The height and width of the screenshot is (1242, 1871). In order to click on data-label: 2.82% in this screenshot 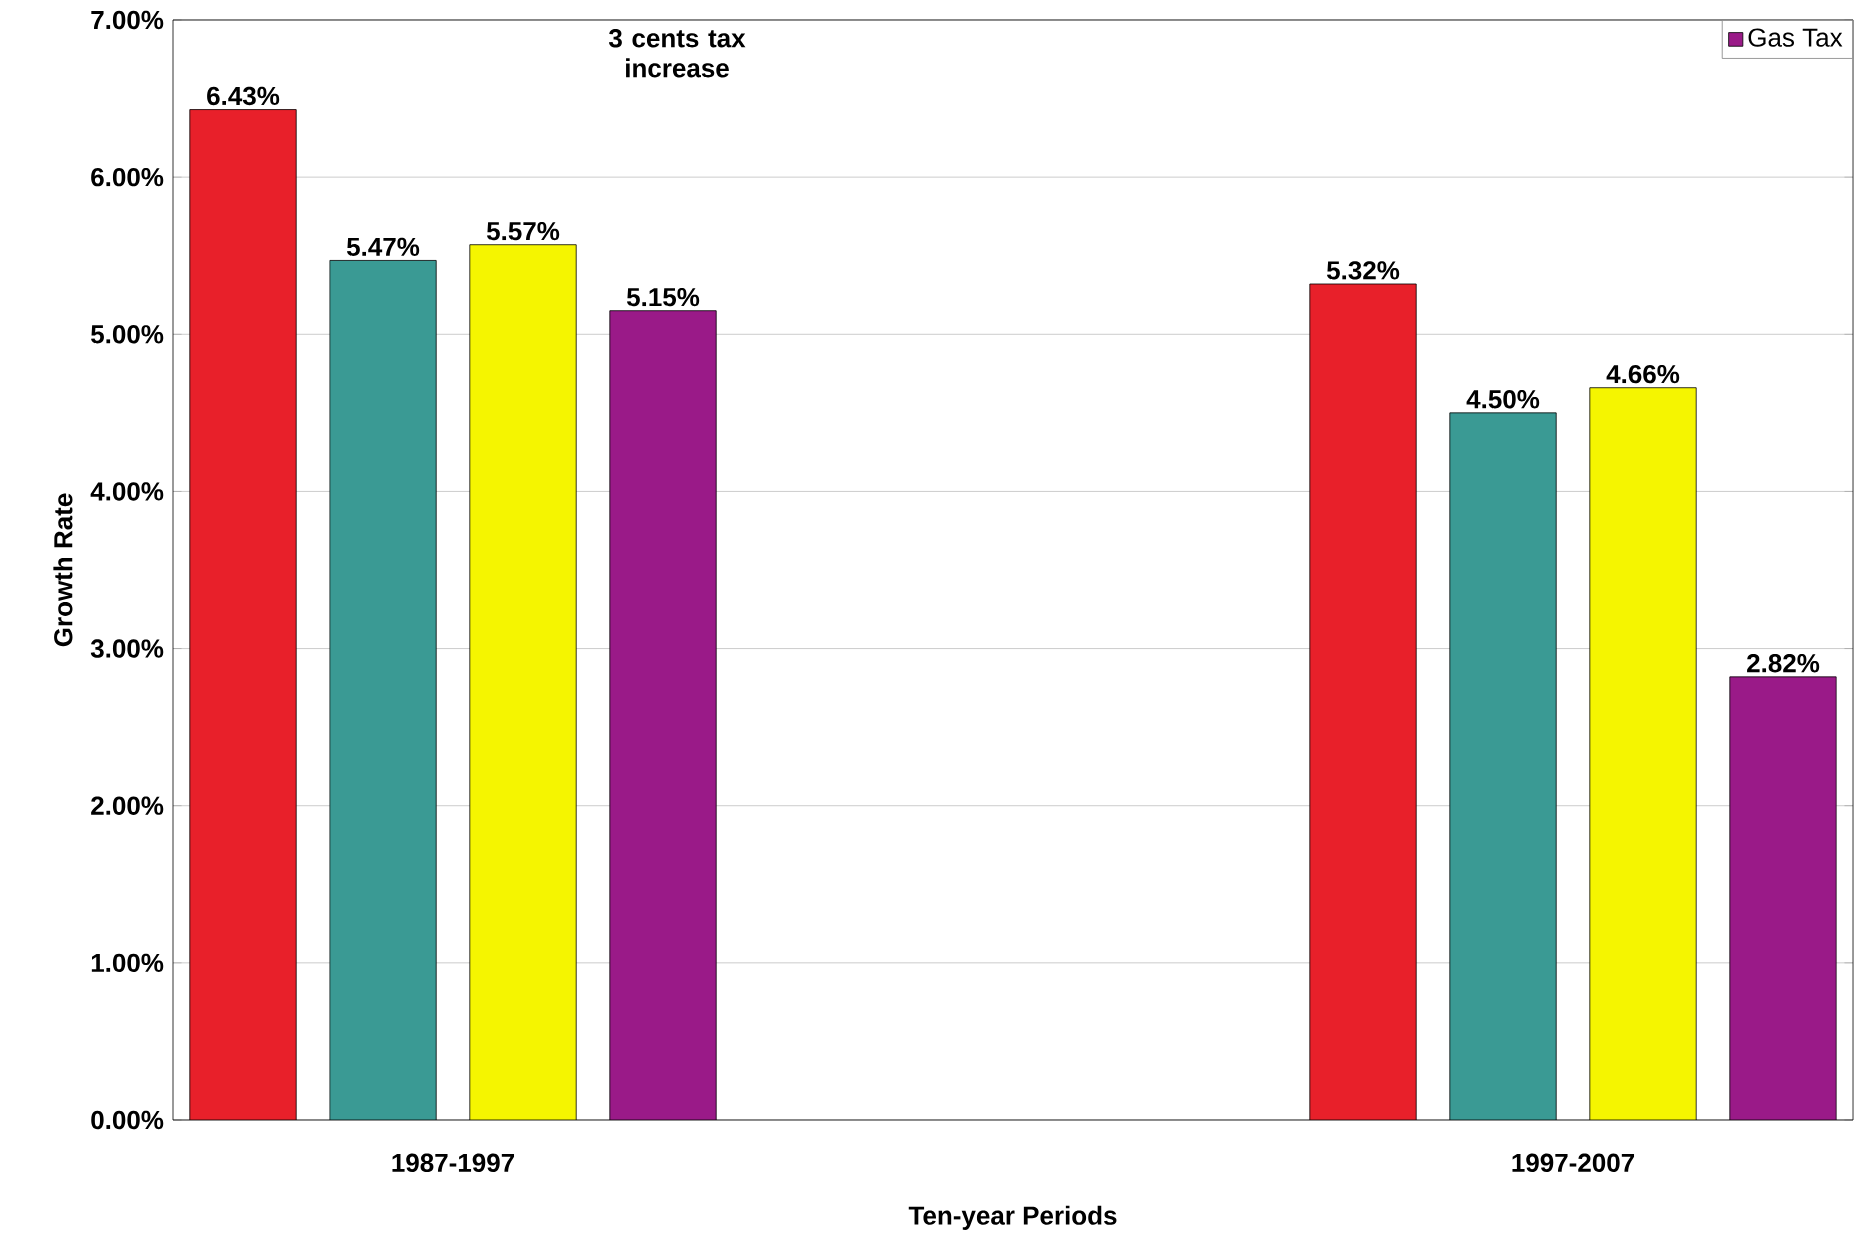, I will do `click(1783, 663)`.